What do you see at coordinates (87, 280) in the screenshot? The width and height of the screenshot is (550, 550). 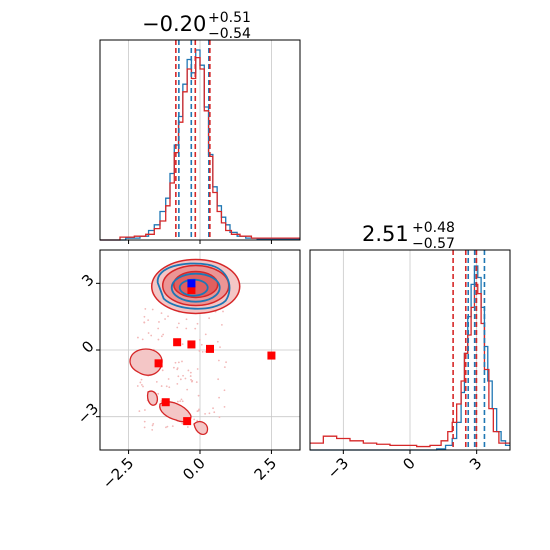 I see `tick-label-y2d-2: 3` at bounding box center [87, 280].